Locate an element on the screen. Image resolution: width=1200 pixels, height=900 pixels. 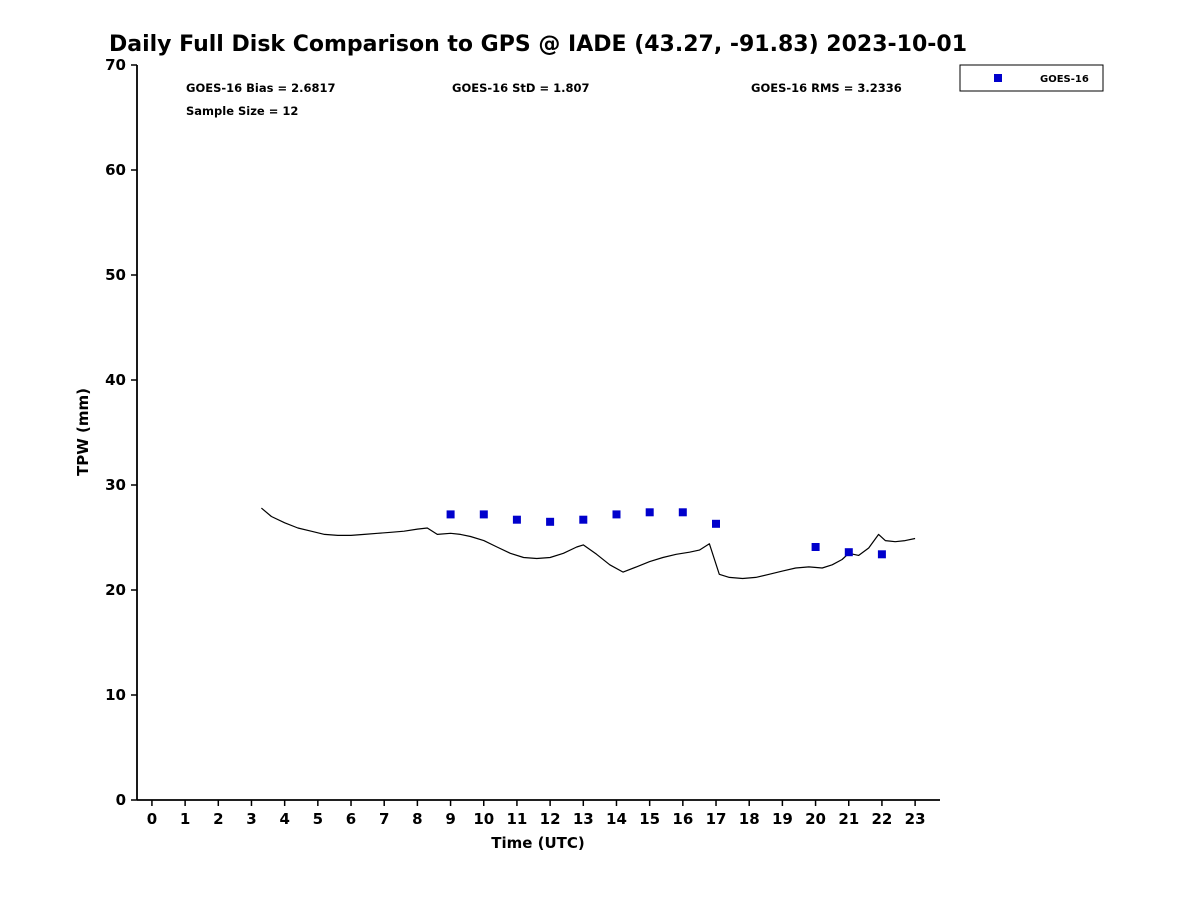
x-tick-label: 3 is located at coordinates (251, 819).